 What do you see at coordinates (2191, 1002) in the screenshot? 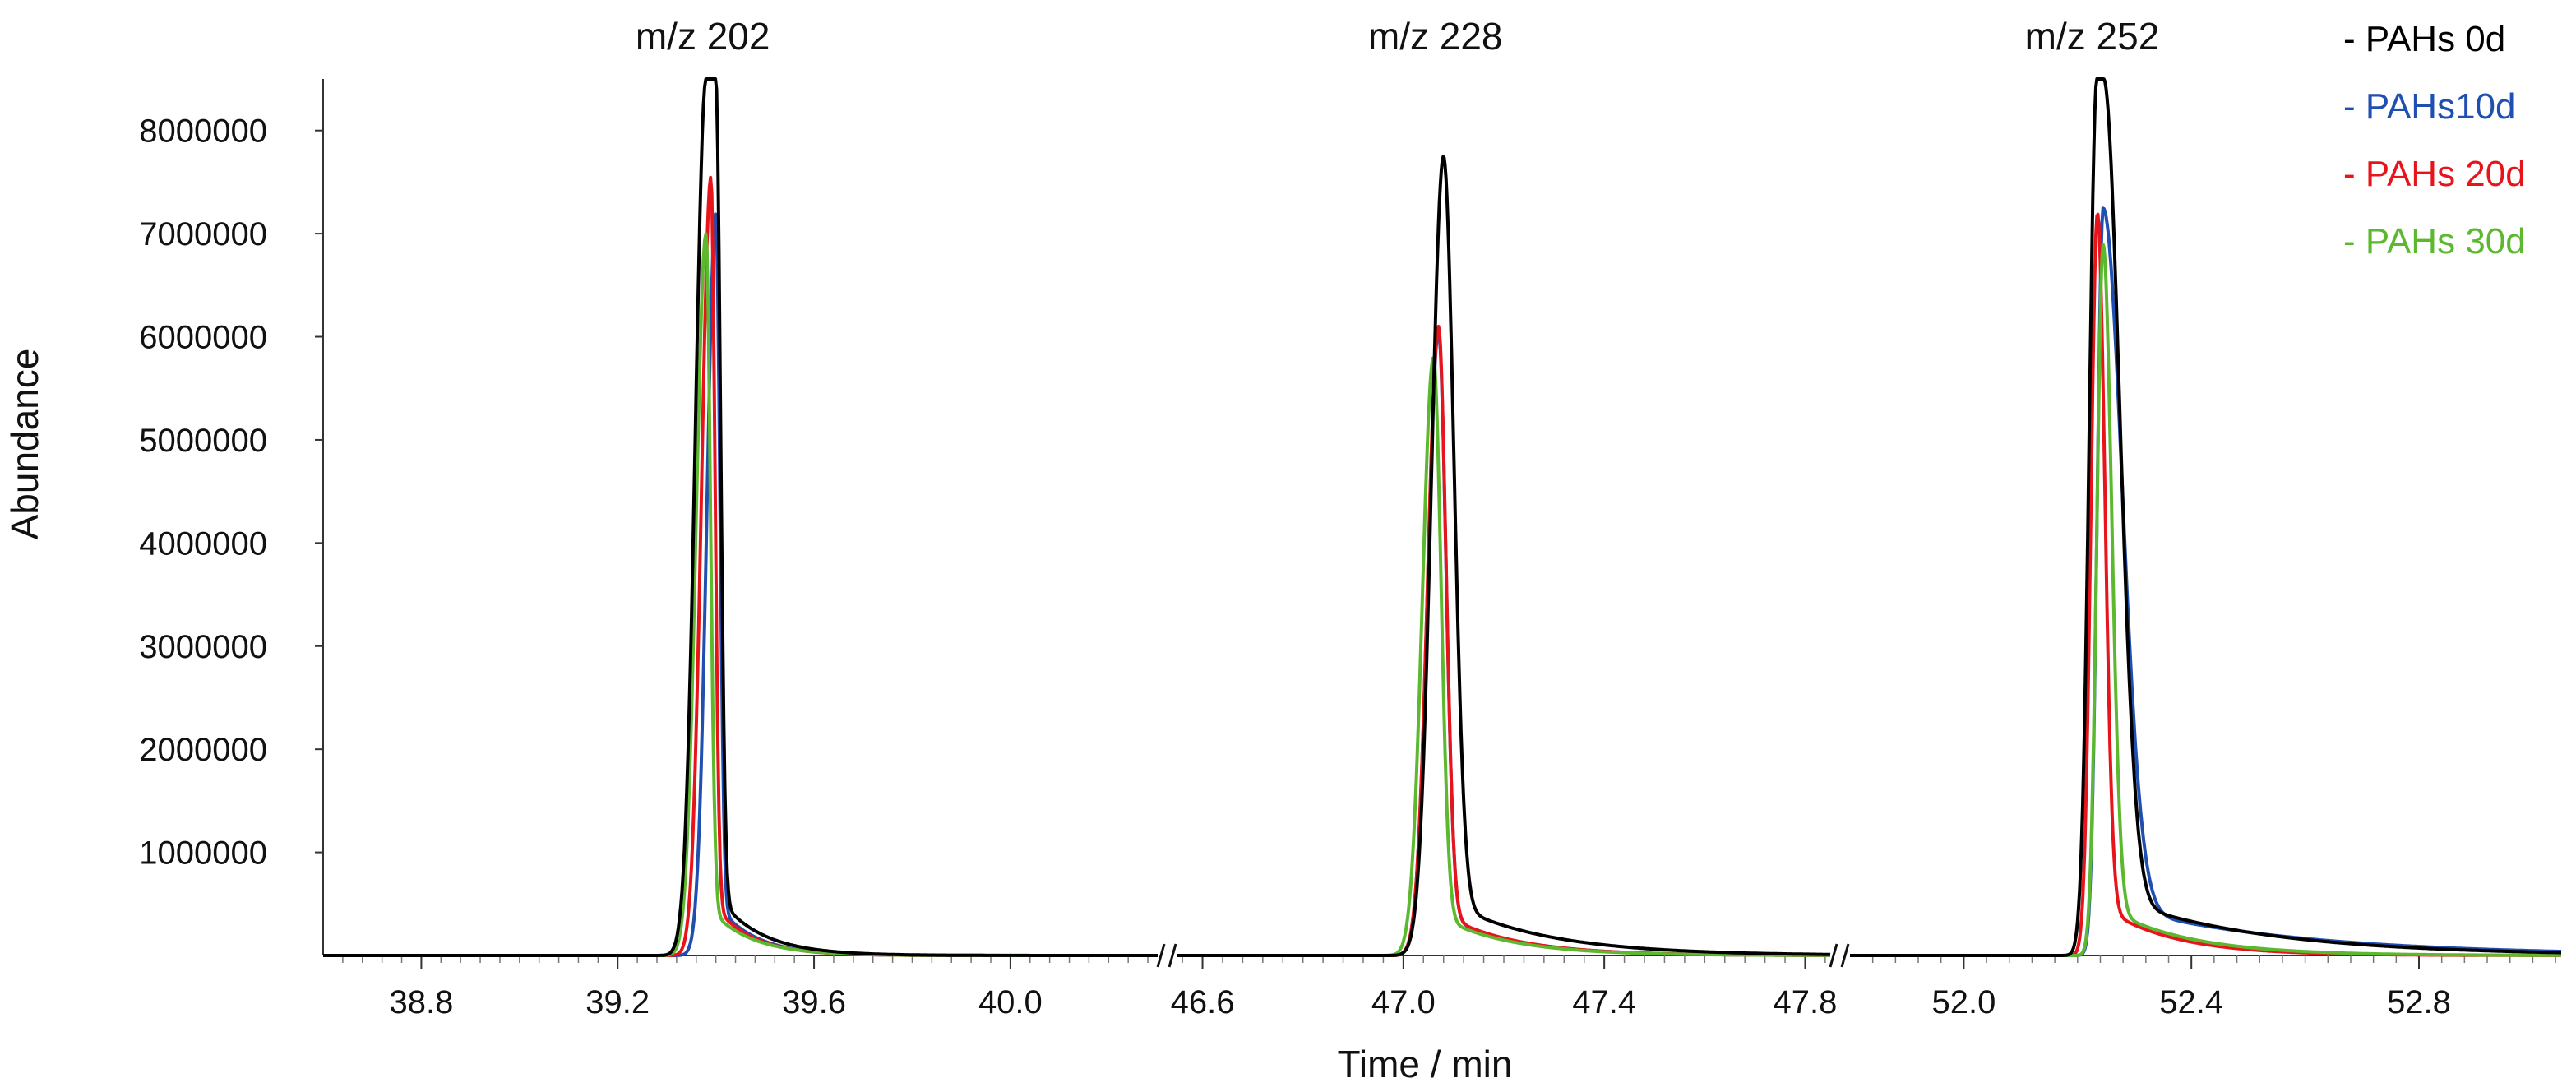
I see `x-tick-label: 52.4` at bounding box center [2191, 1002].